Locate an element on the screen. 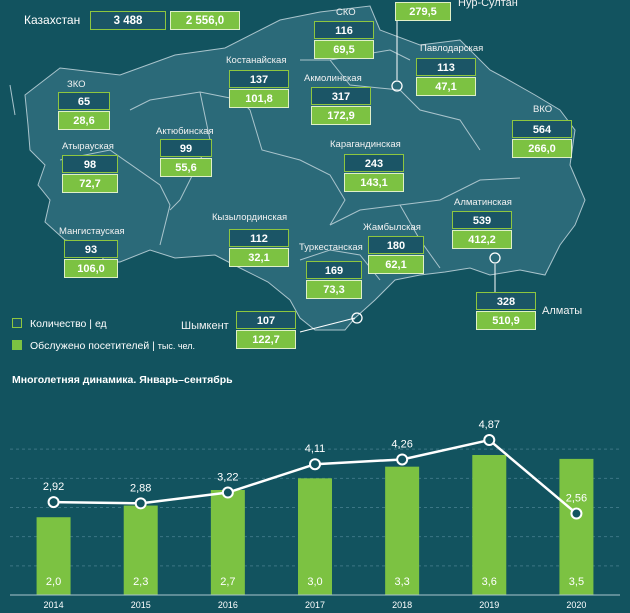 This screenshot has height=613, width=630. line-label-2017: 4,11 is located at coordinates (315, 449).